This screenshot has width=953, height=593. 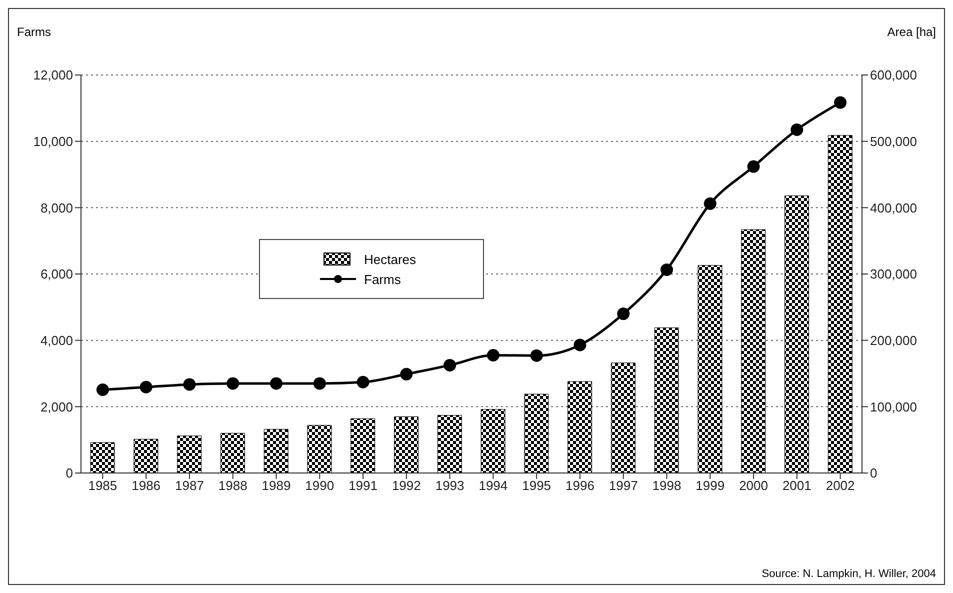 I want to click on y-tick-label: 4,000, so click(x=56, y=340).